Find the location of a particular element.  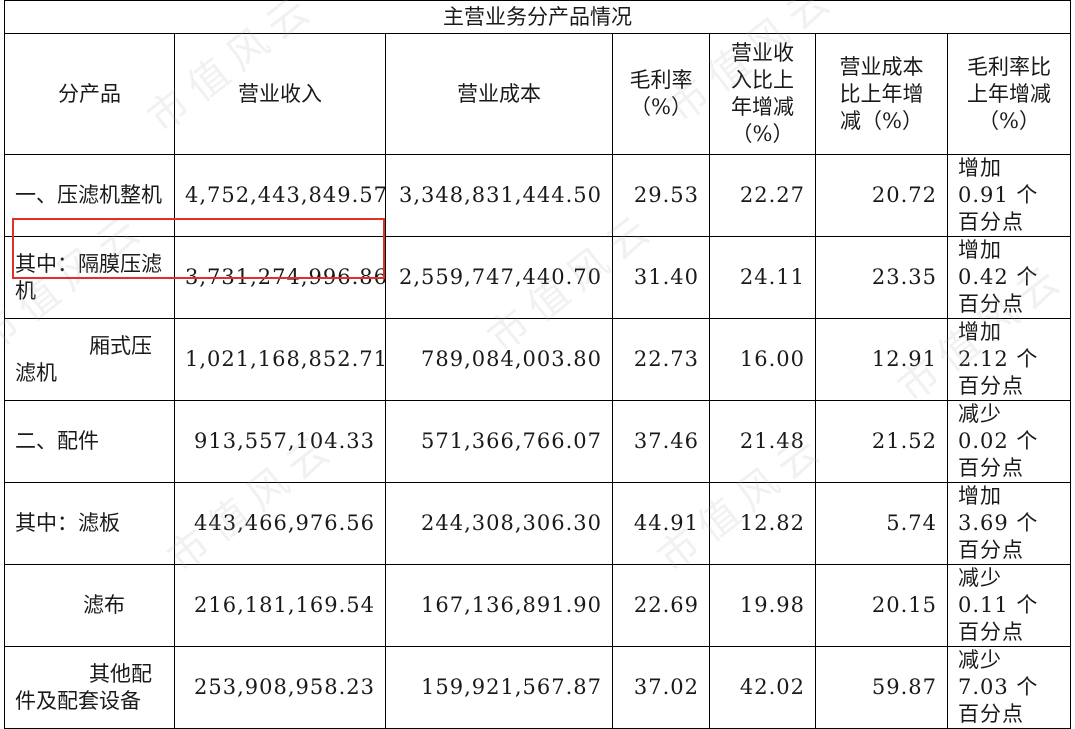

cell-margin-change: 减少 0.02 个百分点 is located at coordinates (1009, 441).